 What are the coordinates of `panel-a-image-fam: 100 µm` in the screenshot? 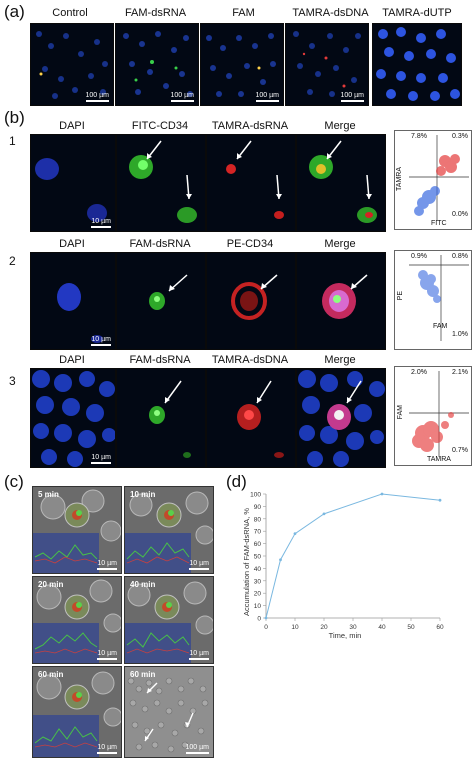 It's located at (242, 64).